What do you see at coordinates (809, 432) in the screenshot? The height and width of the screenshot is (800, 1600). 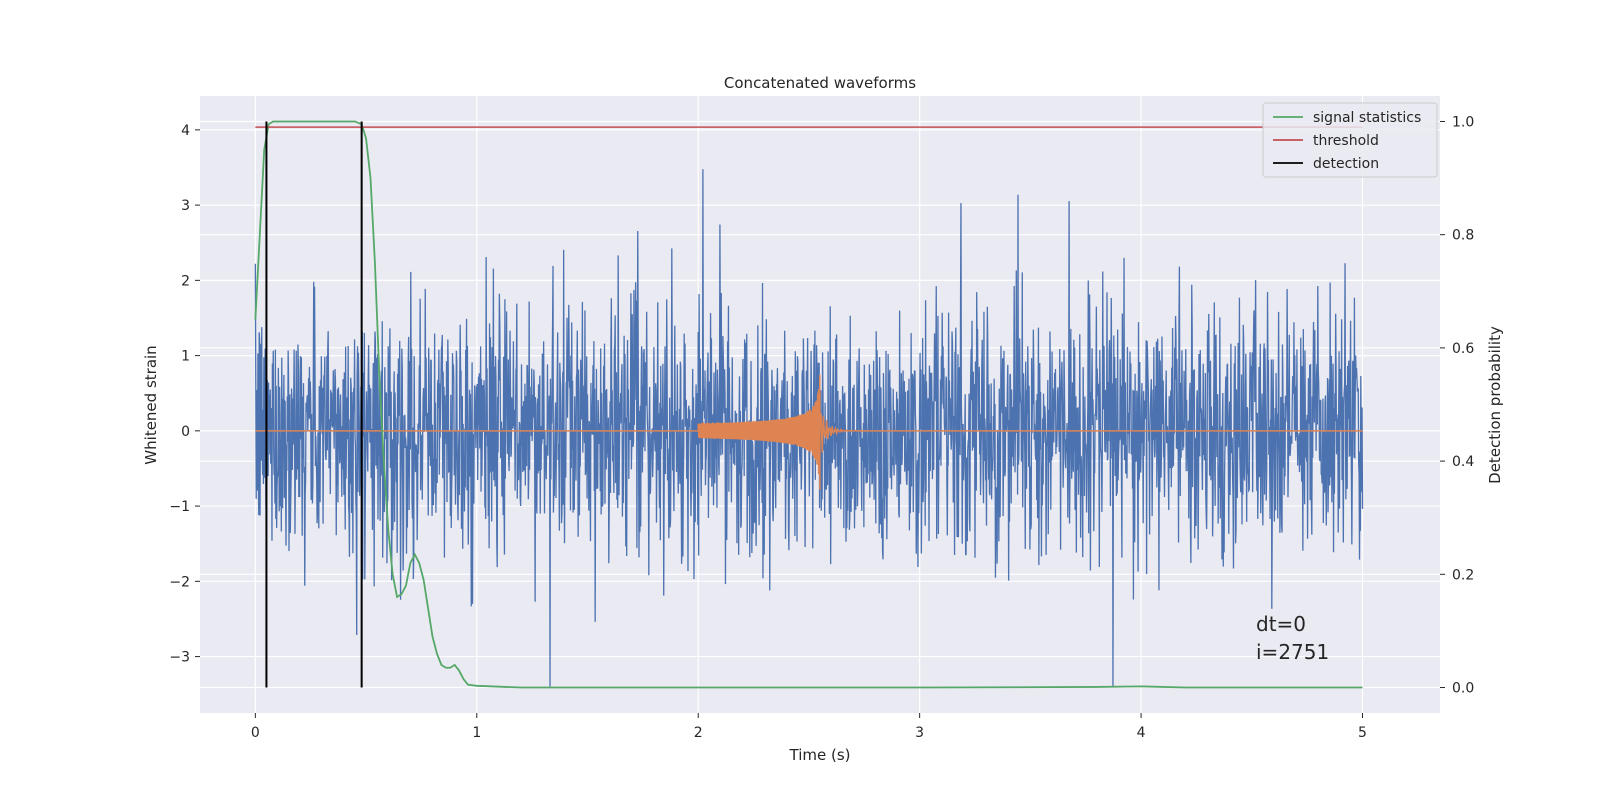 I see `series-line-template` at bounding box center [809, 432].